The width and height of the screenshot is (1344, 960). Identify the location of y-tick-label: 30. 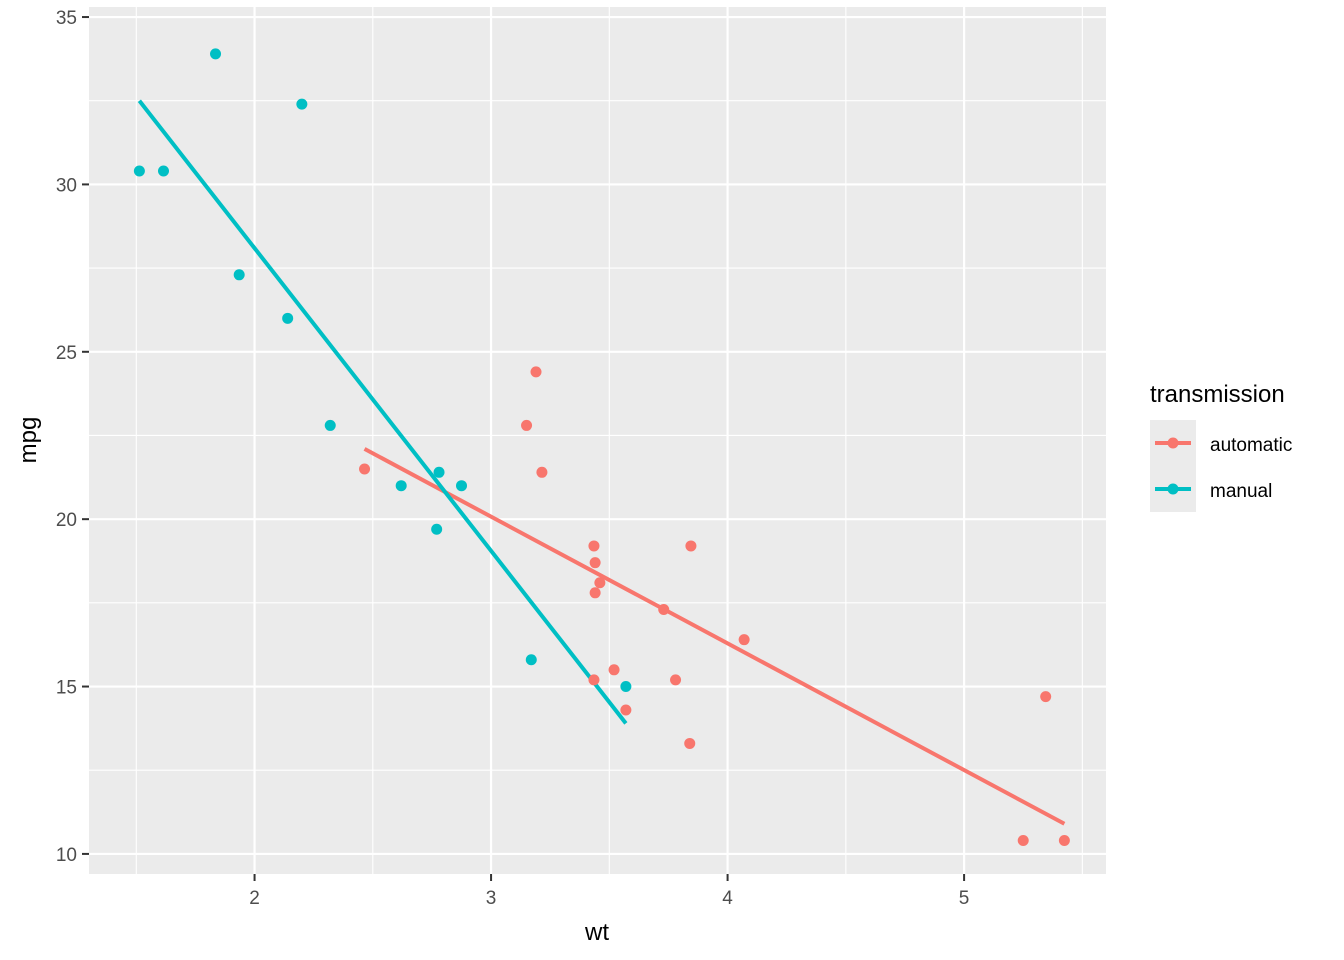
(66, 185).